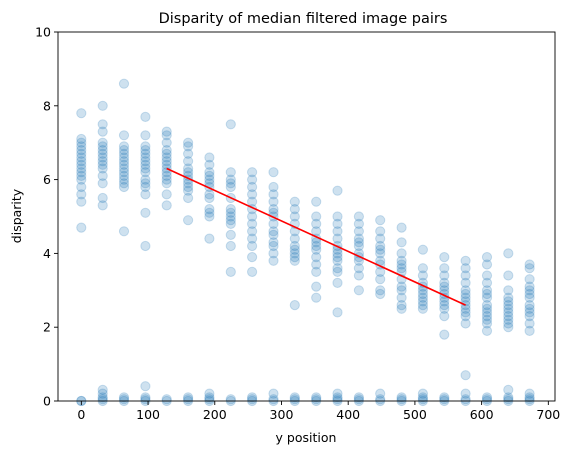  What do you see at coordinates (282, 414) in the screenshot?
I see `x-tick-label: 300` at bounding box center [282, 414].